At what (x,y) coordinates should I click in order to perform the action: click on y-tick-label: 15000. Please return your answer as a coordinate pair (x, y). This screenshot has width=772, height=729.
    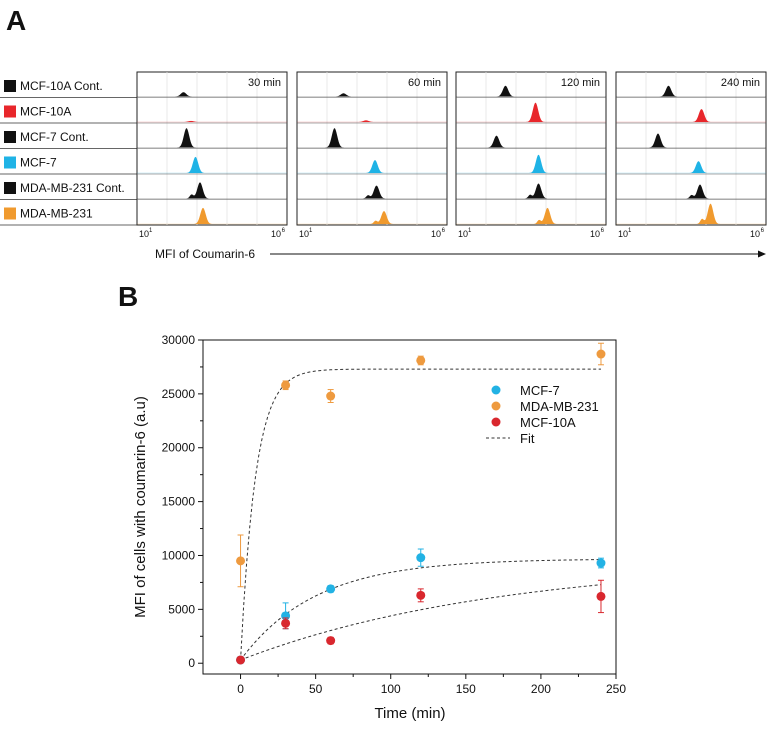
    Looking at the image, I should click on (179, 502).